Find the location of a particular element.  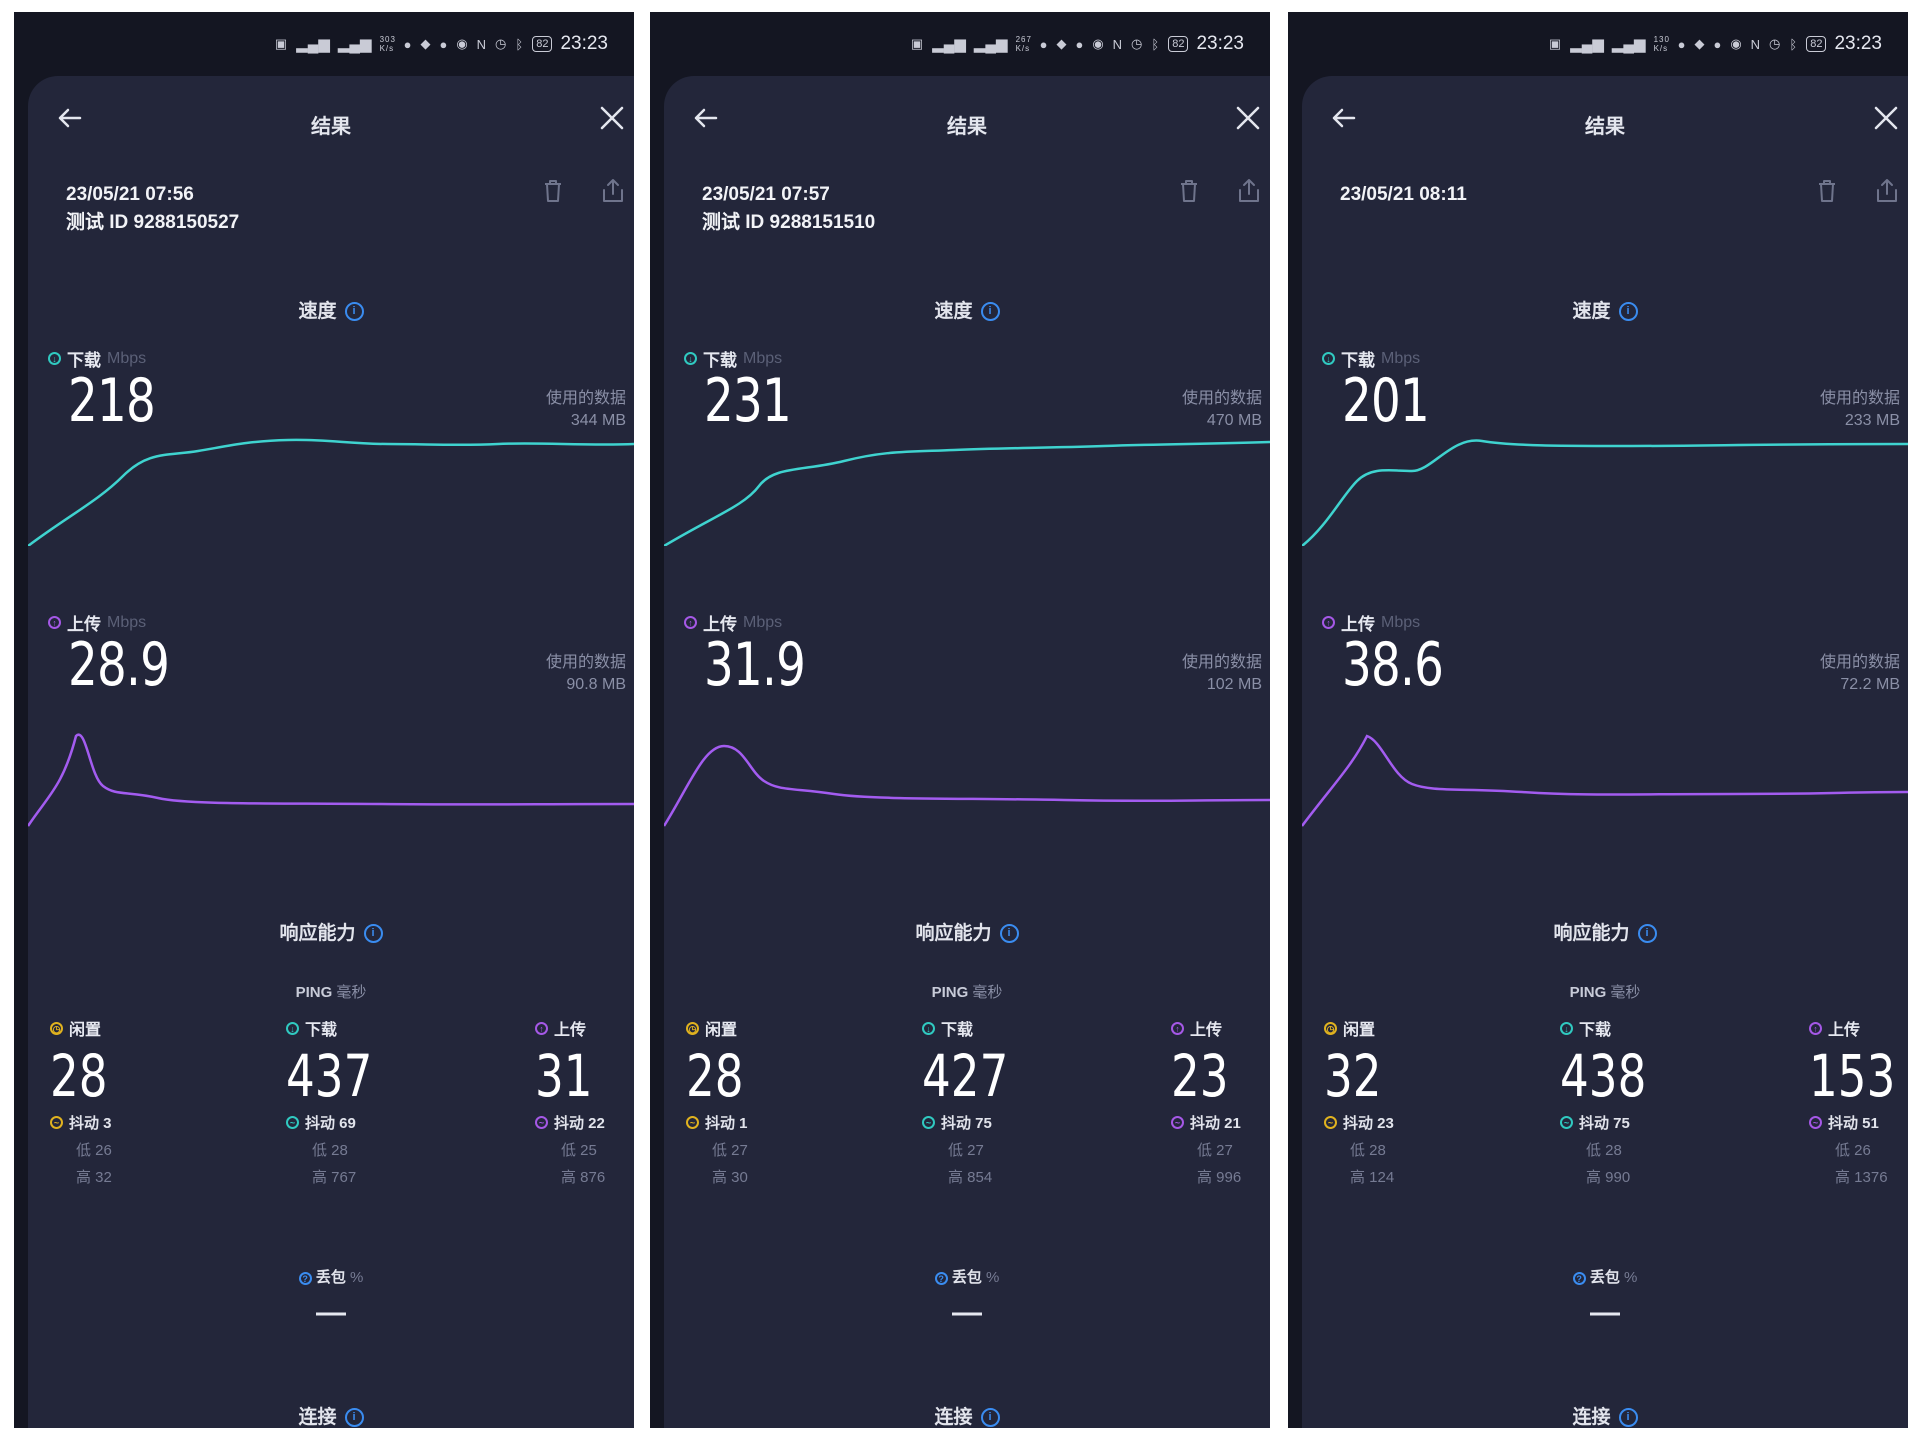

download-icon: ↓ is located at coordinates (292, 1028).